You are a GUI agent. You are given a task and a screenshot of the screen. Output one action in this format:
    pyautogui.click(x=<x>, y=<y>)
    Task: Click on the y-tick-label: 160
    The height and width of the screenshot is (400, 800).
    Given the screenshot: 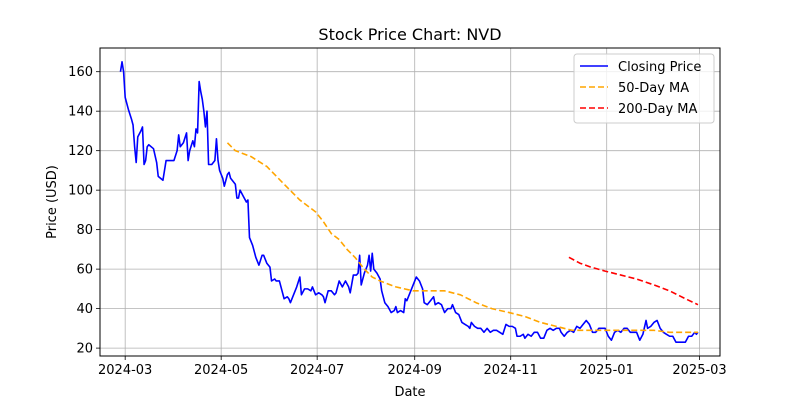 What is the action you would take?
    pyautogui.click(x=80, y=72)
    